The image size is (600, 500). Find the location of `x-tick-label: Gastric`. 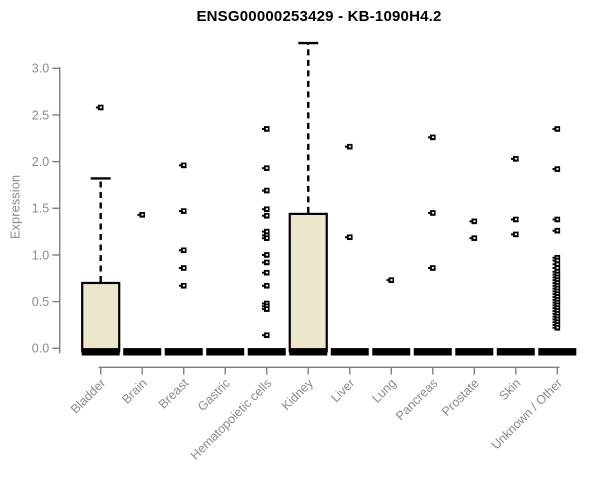

x-tick-label: Gastric is located at coordinates (214, 395).